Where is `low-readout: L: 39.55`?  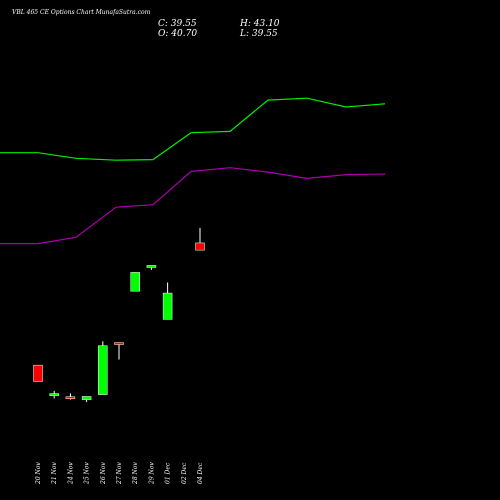
low-readout: L: 39.55 is located at coordinates (259, 34).